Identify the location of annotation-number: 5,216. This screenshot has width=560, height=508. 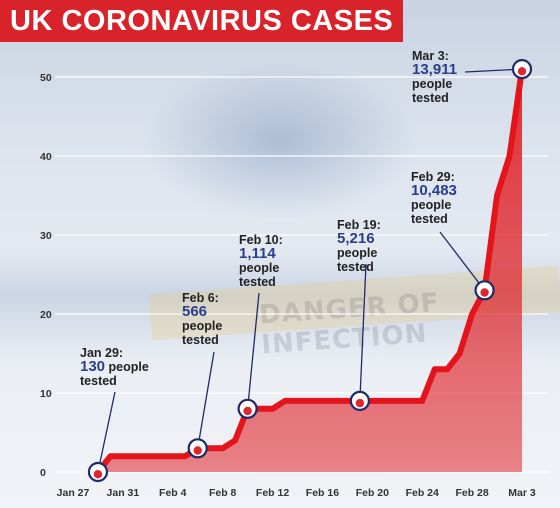
(356, 238).